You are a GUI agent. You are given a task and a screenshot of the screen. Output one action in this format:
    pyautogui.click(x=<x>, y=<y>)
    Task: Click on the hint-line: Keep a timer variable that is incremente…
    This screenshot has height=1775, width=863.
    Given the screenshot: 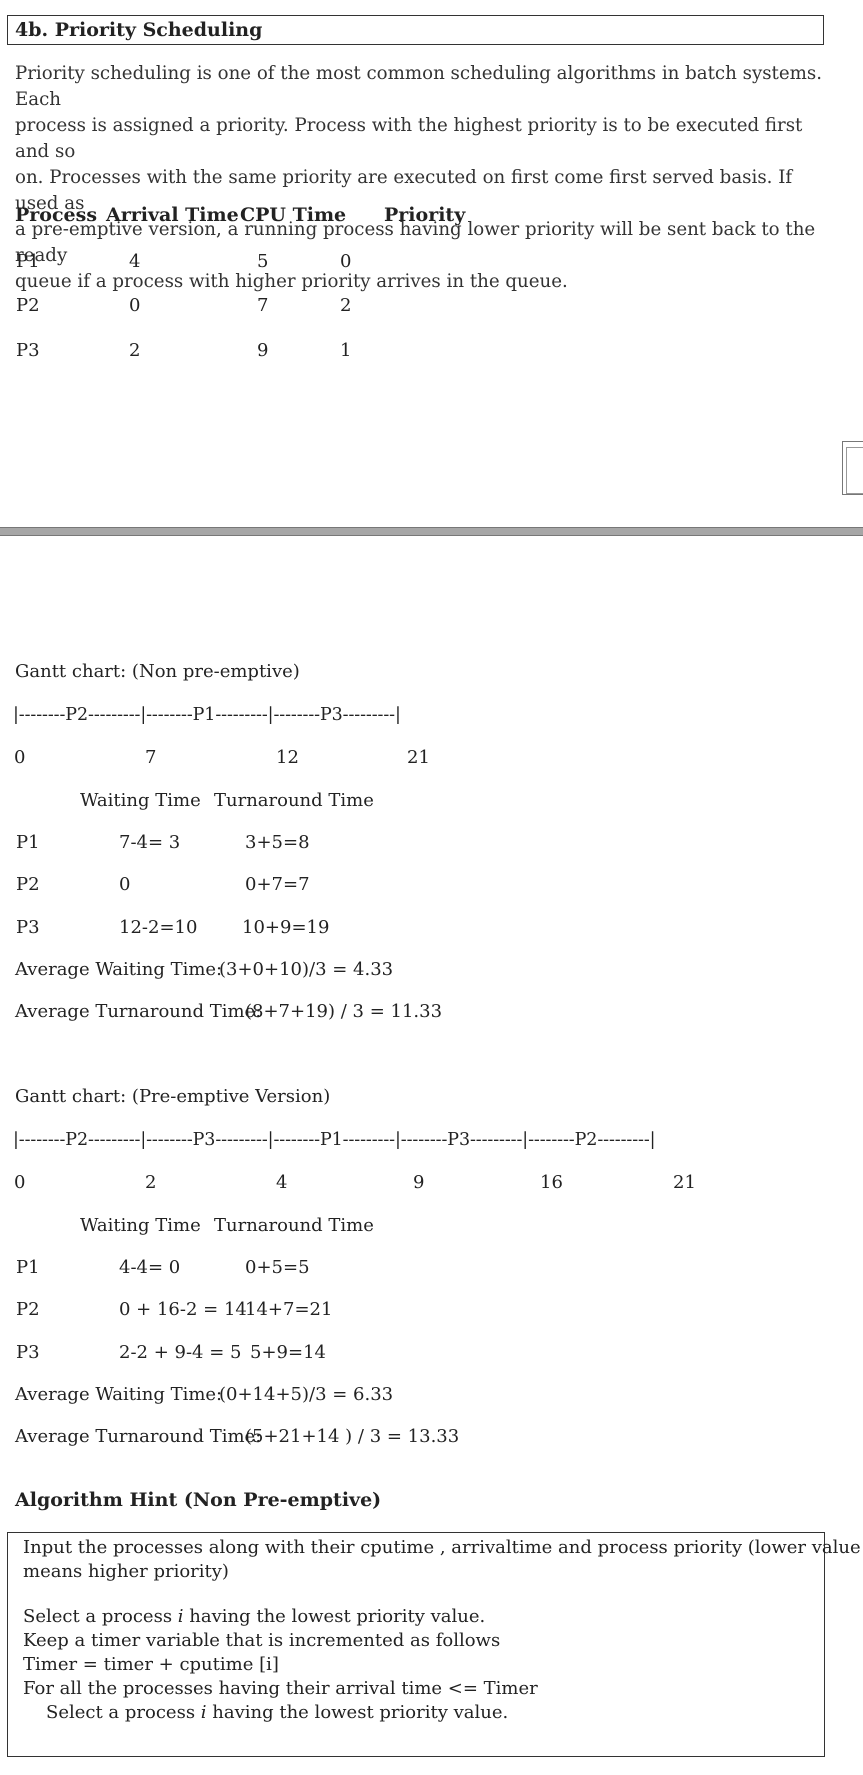 What is the action you would take?
    pyautogui.click(x=262, y=1640)
    